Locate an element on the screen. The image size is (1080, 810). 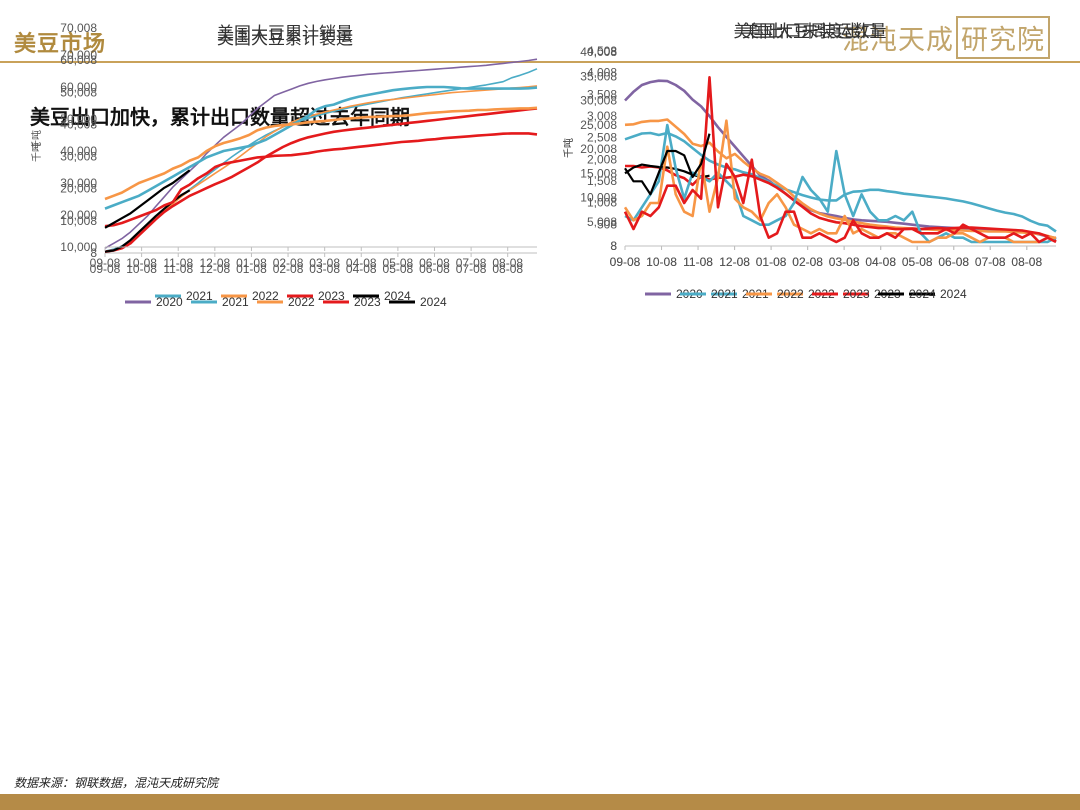
y-tick-label: 30,000 is located at coordinates (78, 183).